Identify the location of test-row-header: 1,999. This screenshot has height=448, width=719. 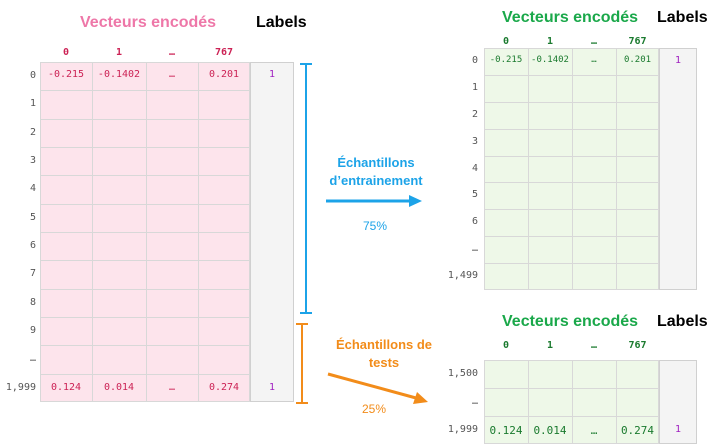
(462, 429).